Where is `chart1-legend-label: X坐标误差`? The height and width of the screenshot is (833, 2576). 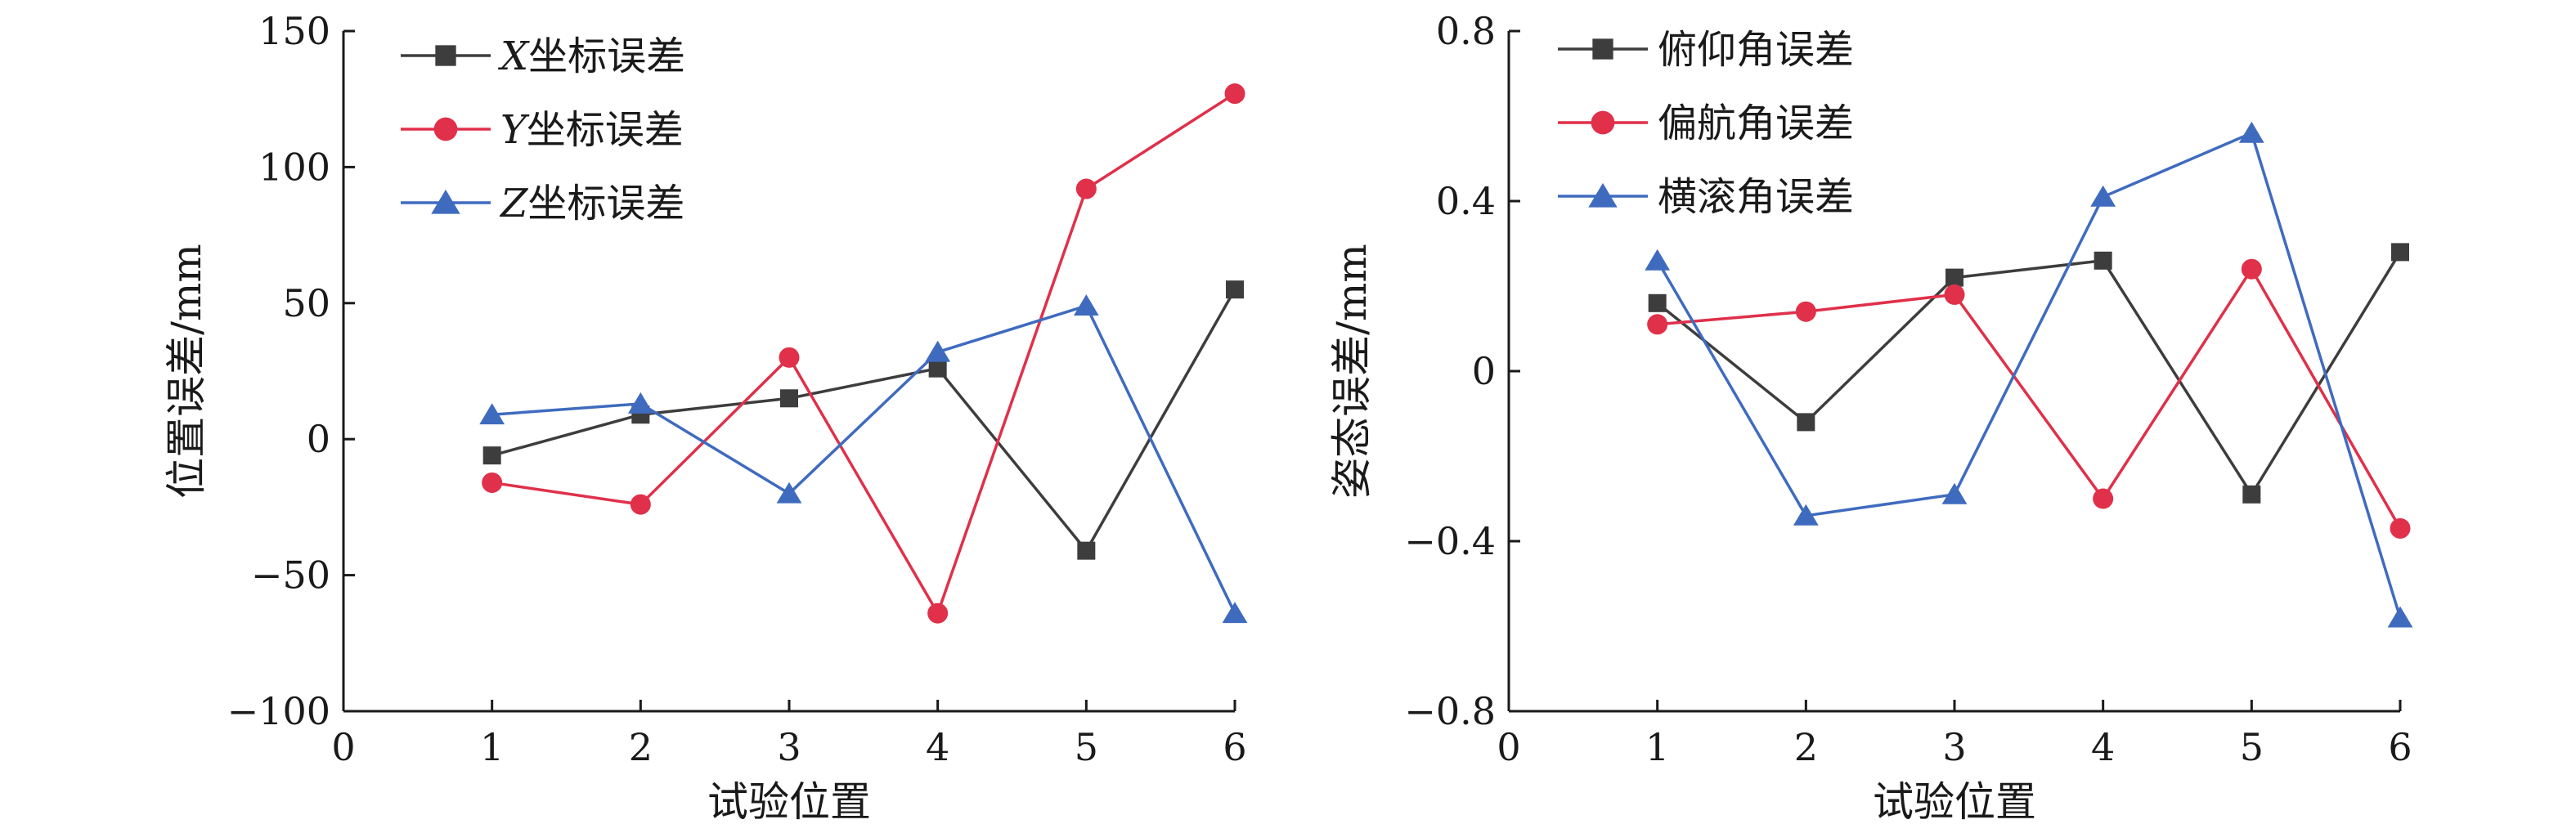
chart1-legend-label: X坐标误差 is located at coordinates (591, 57).